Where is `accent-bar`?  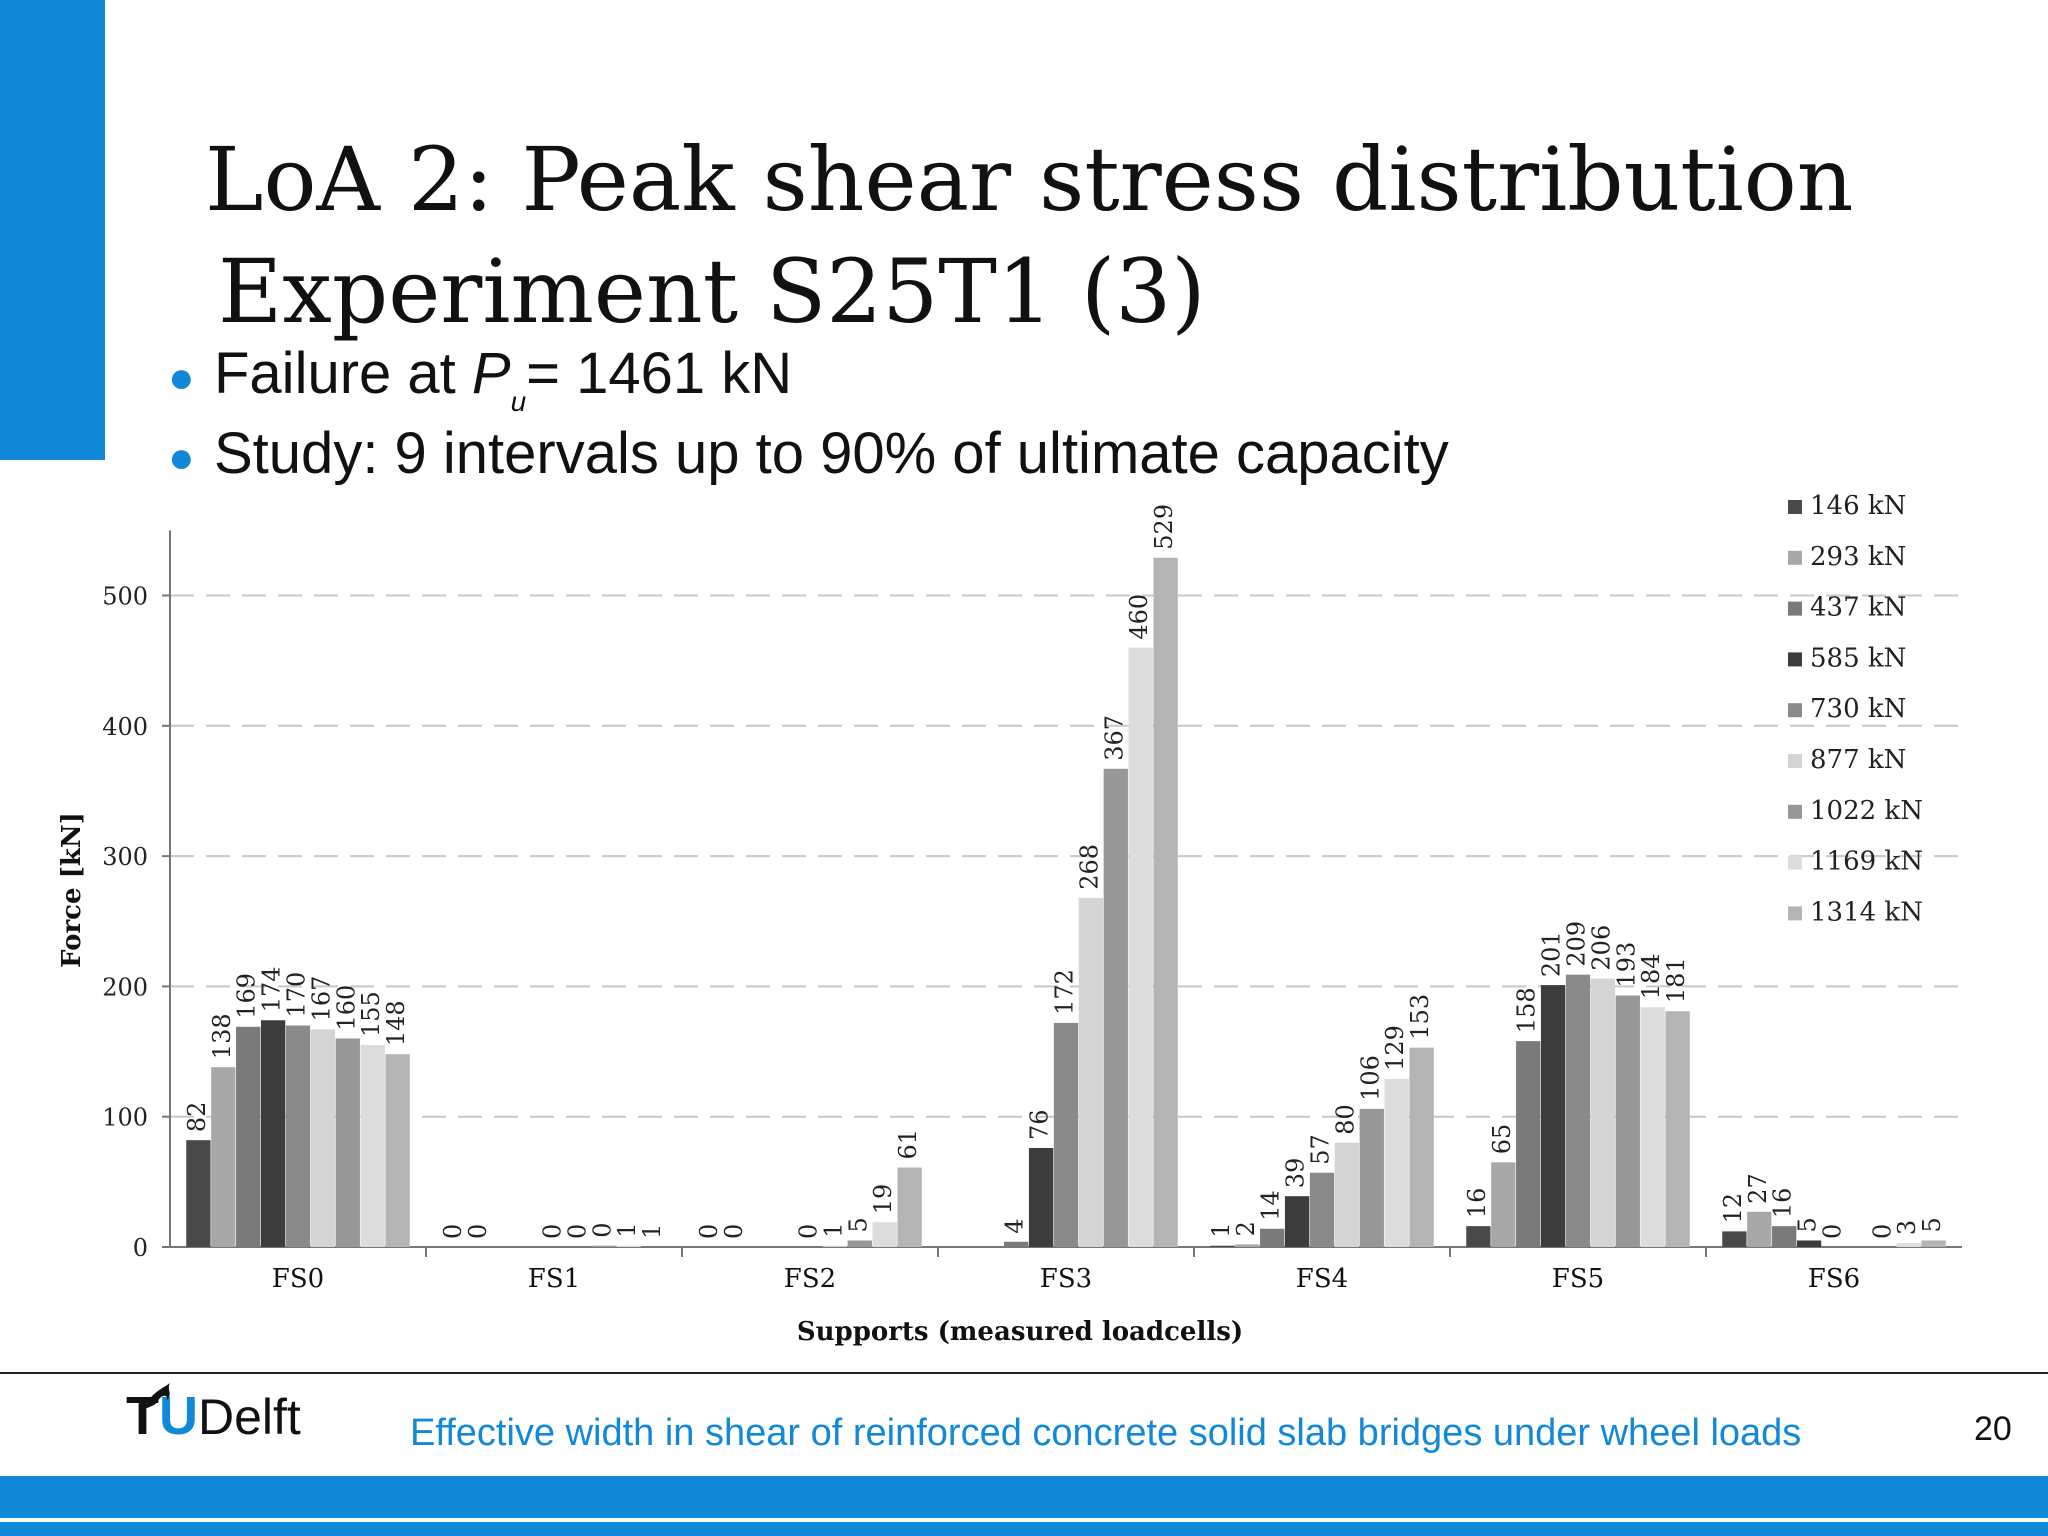
accent-bar is located at coordinates (52, 230).